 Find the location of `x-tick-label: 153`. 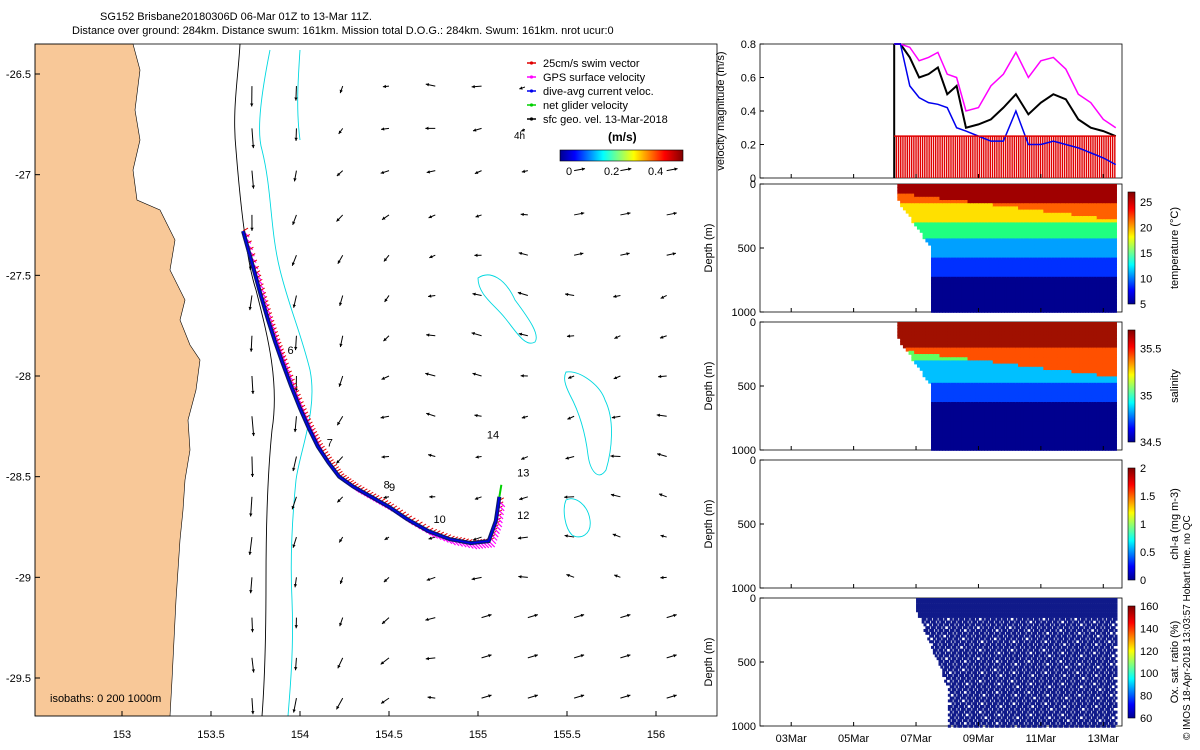

x-tick-label: 153 is located at coordinates (122, 735).